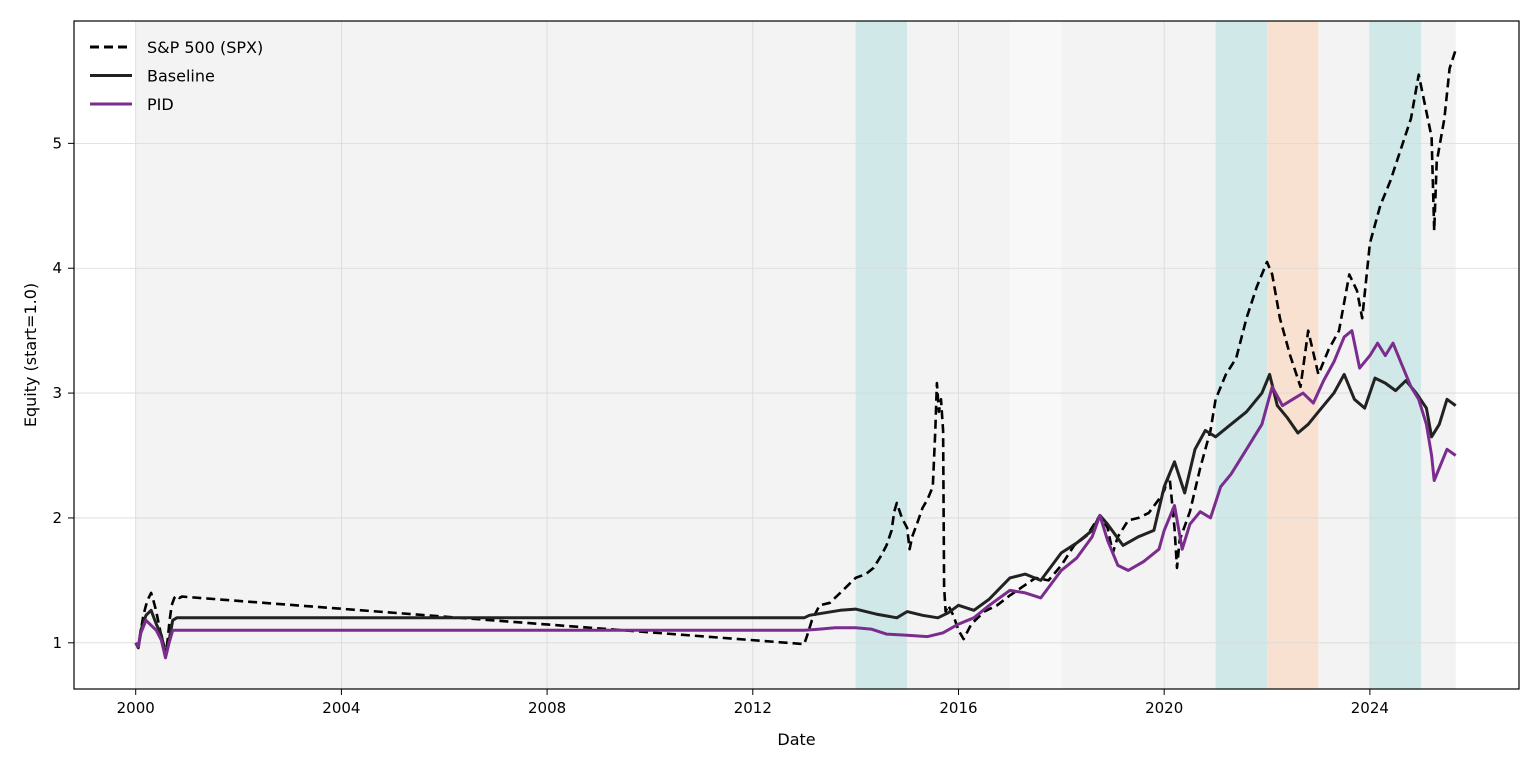  Describe the element at coordinates (958, 708) in the screenshot. I see `x-tick-label: 2016` at that location.